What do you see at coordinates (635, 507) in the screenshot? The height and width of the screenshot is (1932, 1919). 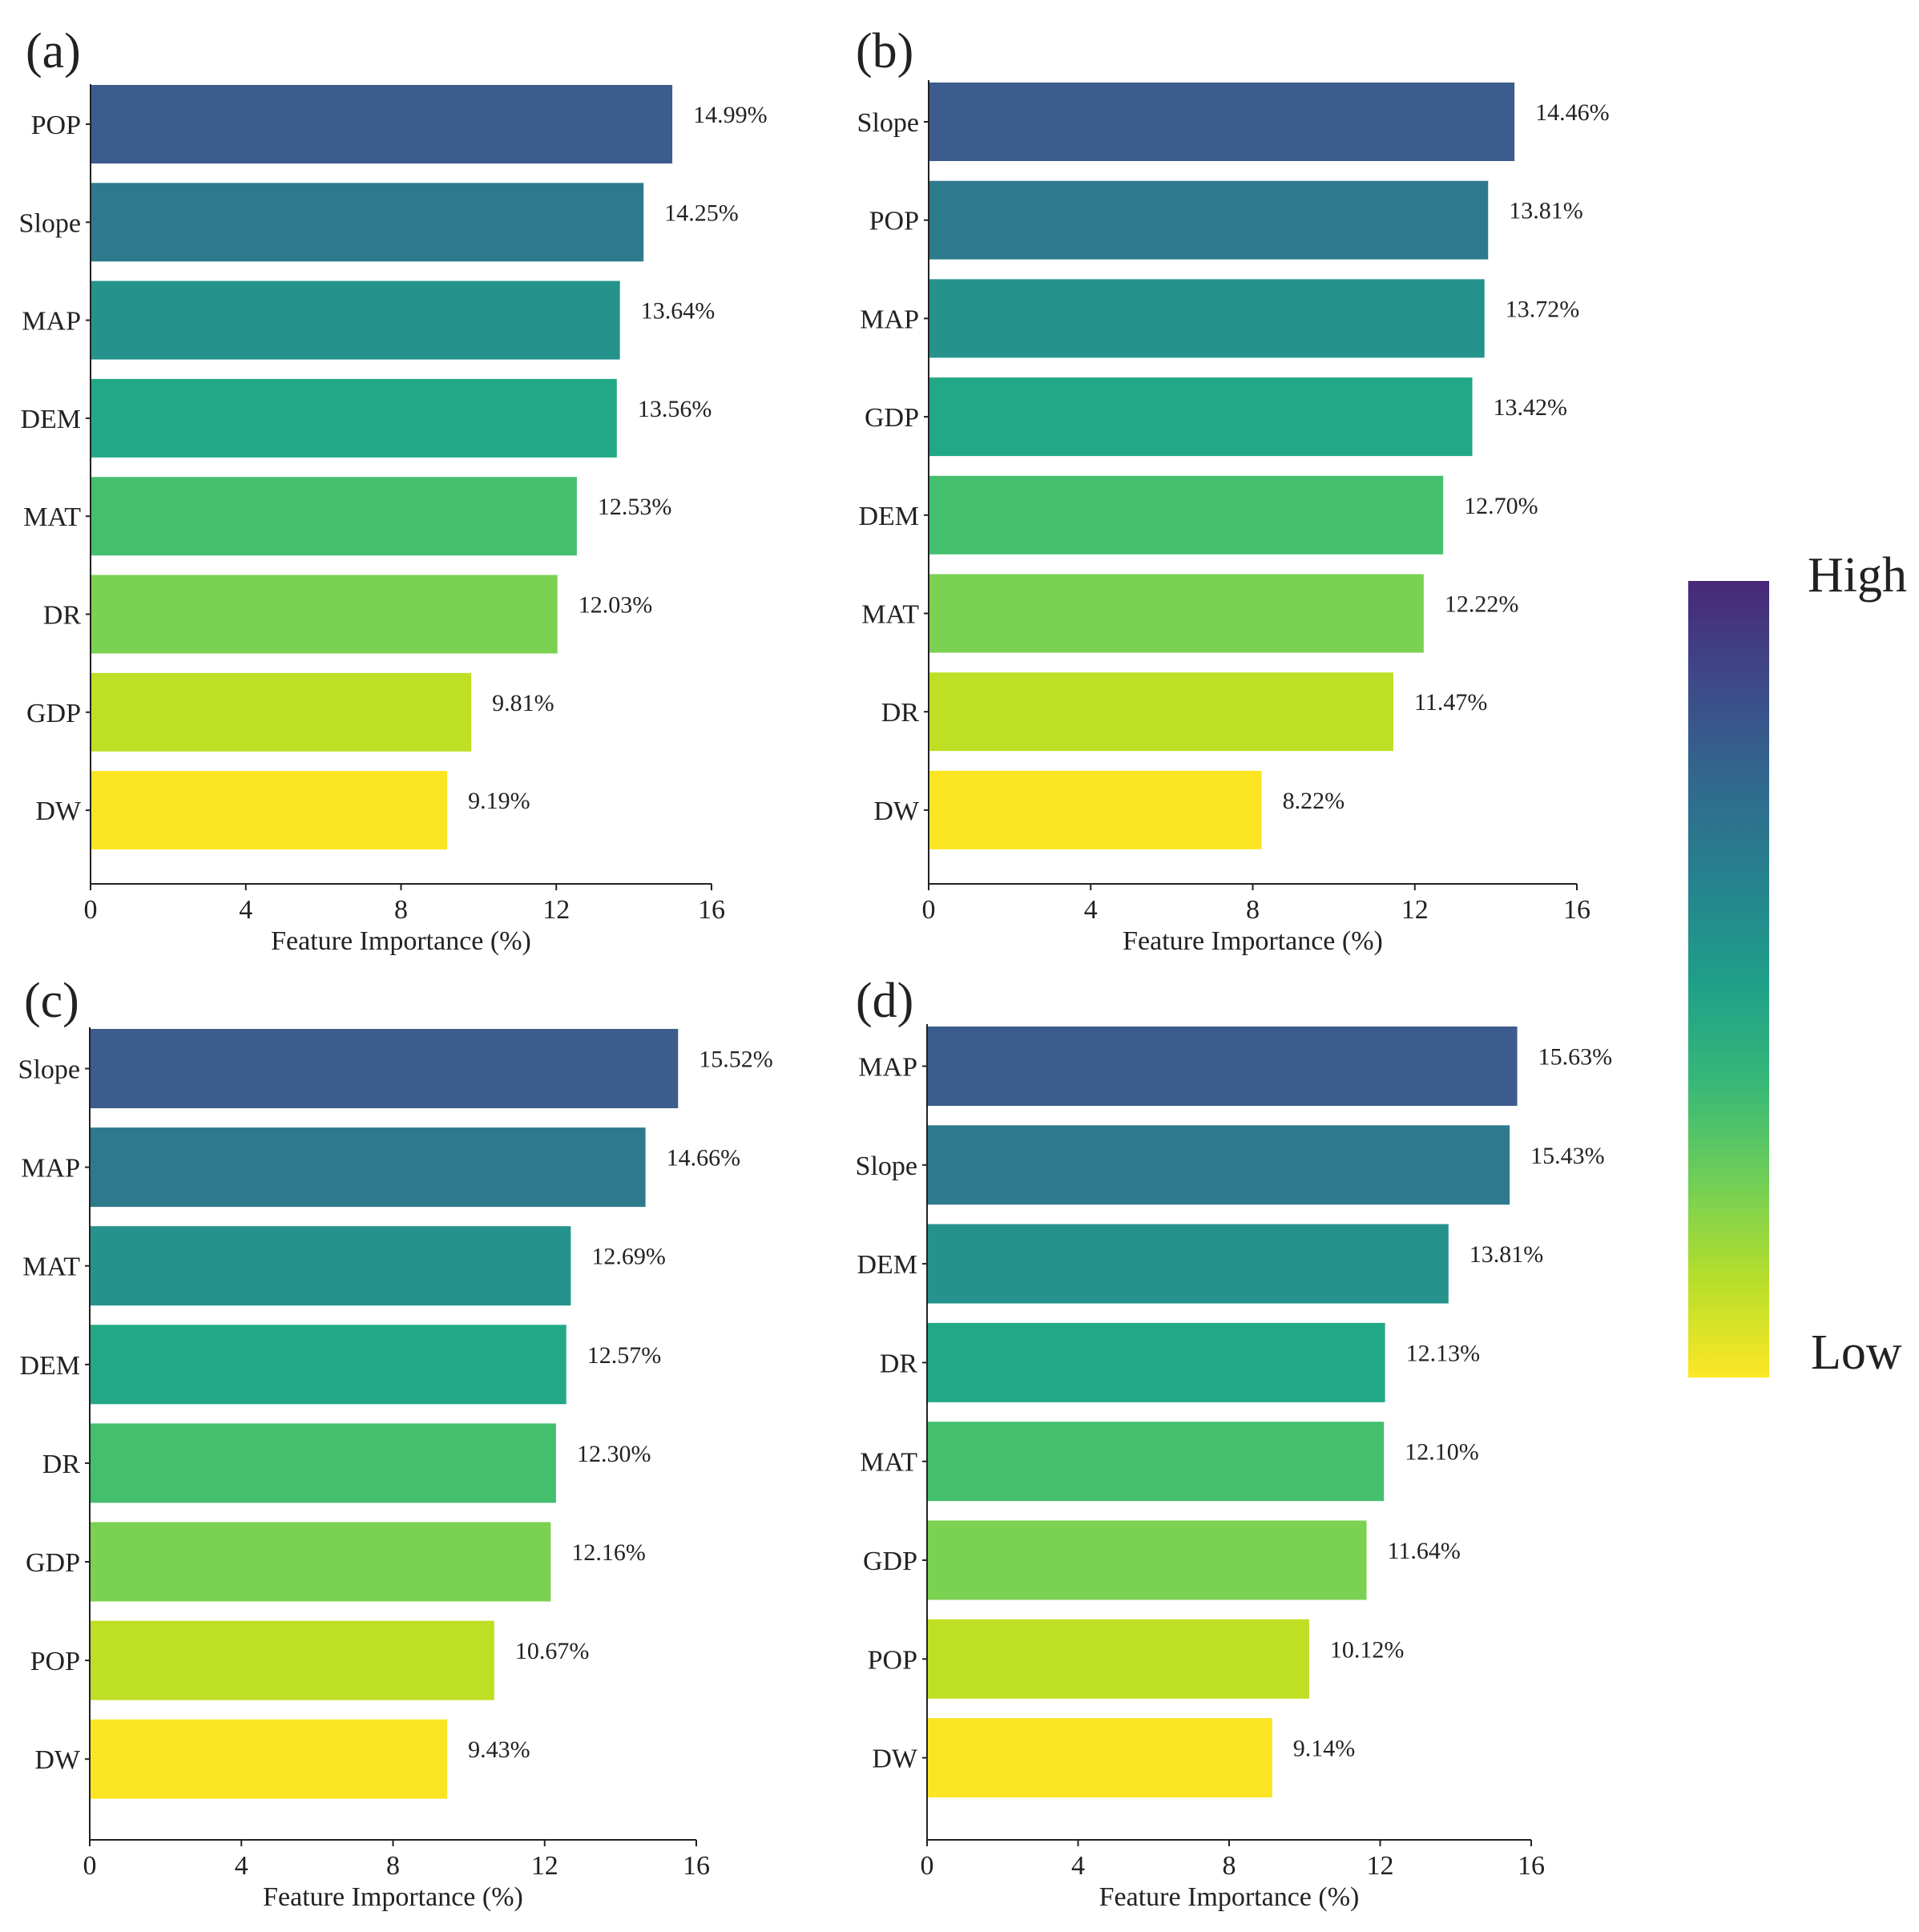 I see `value-label: 12.53%` at bounding box center [635, 507].